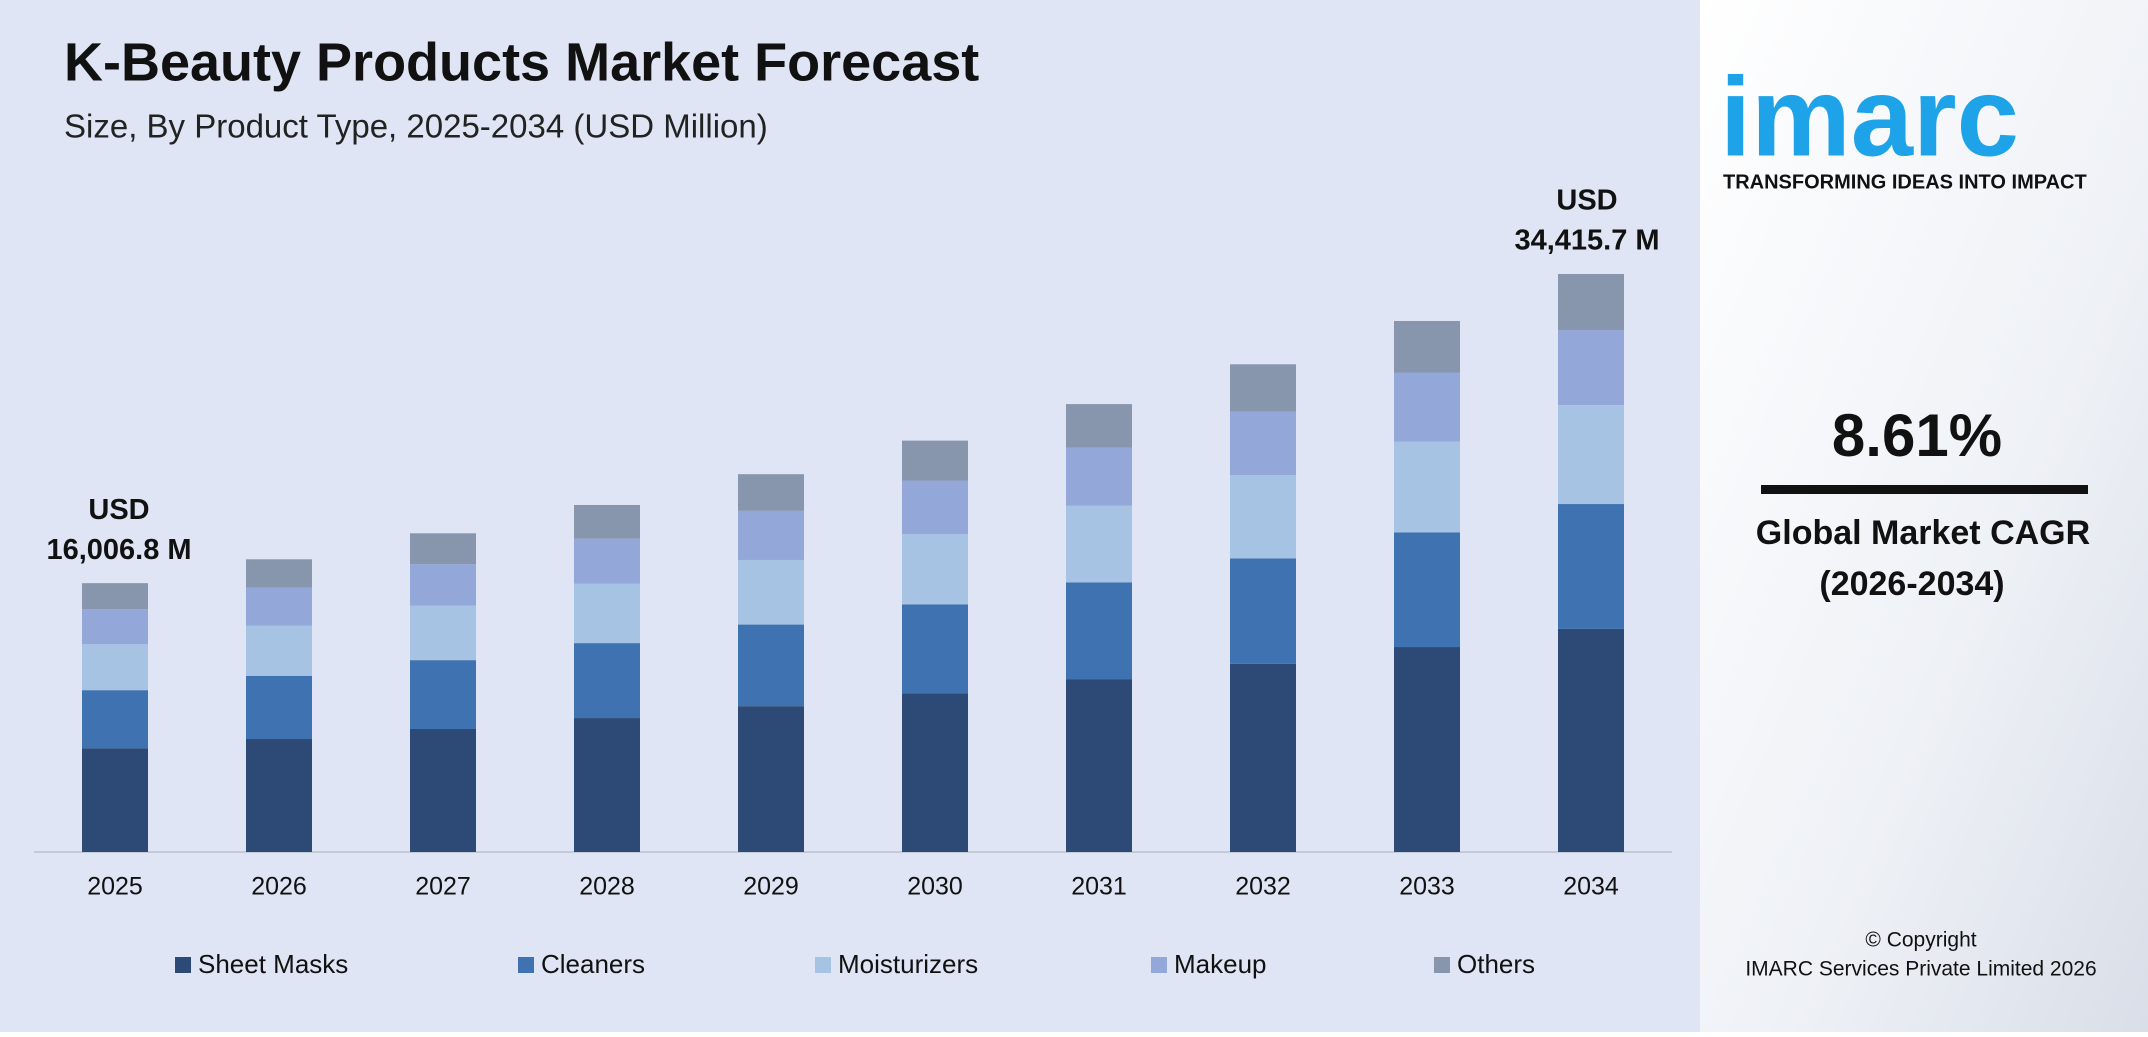  I want to click on company: IMARC Services Private Limited 2026, so click(1920, 969).